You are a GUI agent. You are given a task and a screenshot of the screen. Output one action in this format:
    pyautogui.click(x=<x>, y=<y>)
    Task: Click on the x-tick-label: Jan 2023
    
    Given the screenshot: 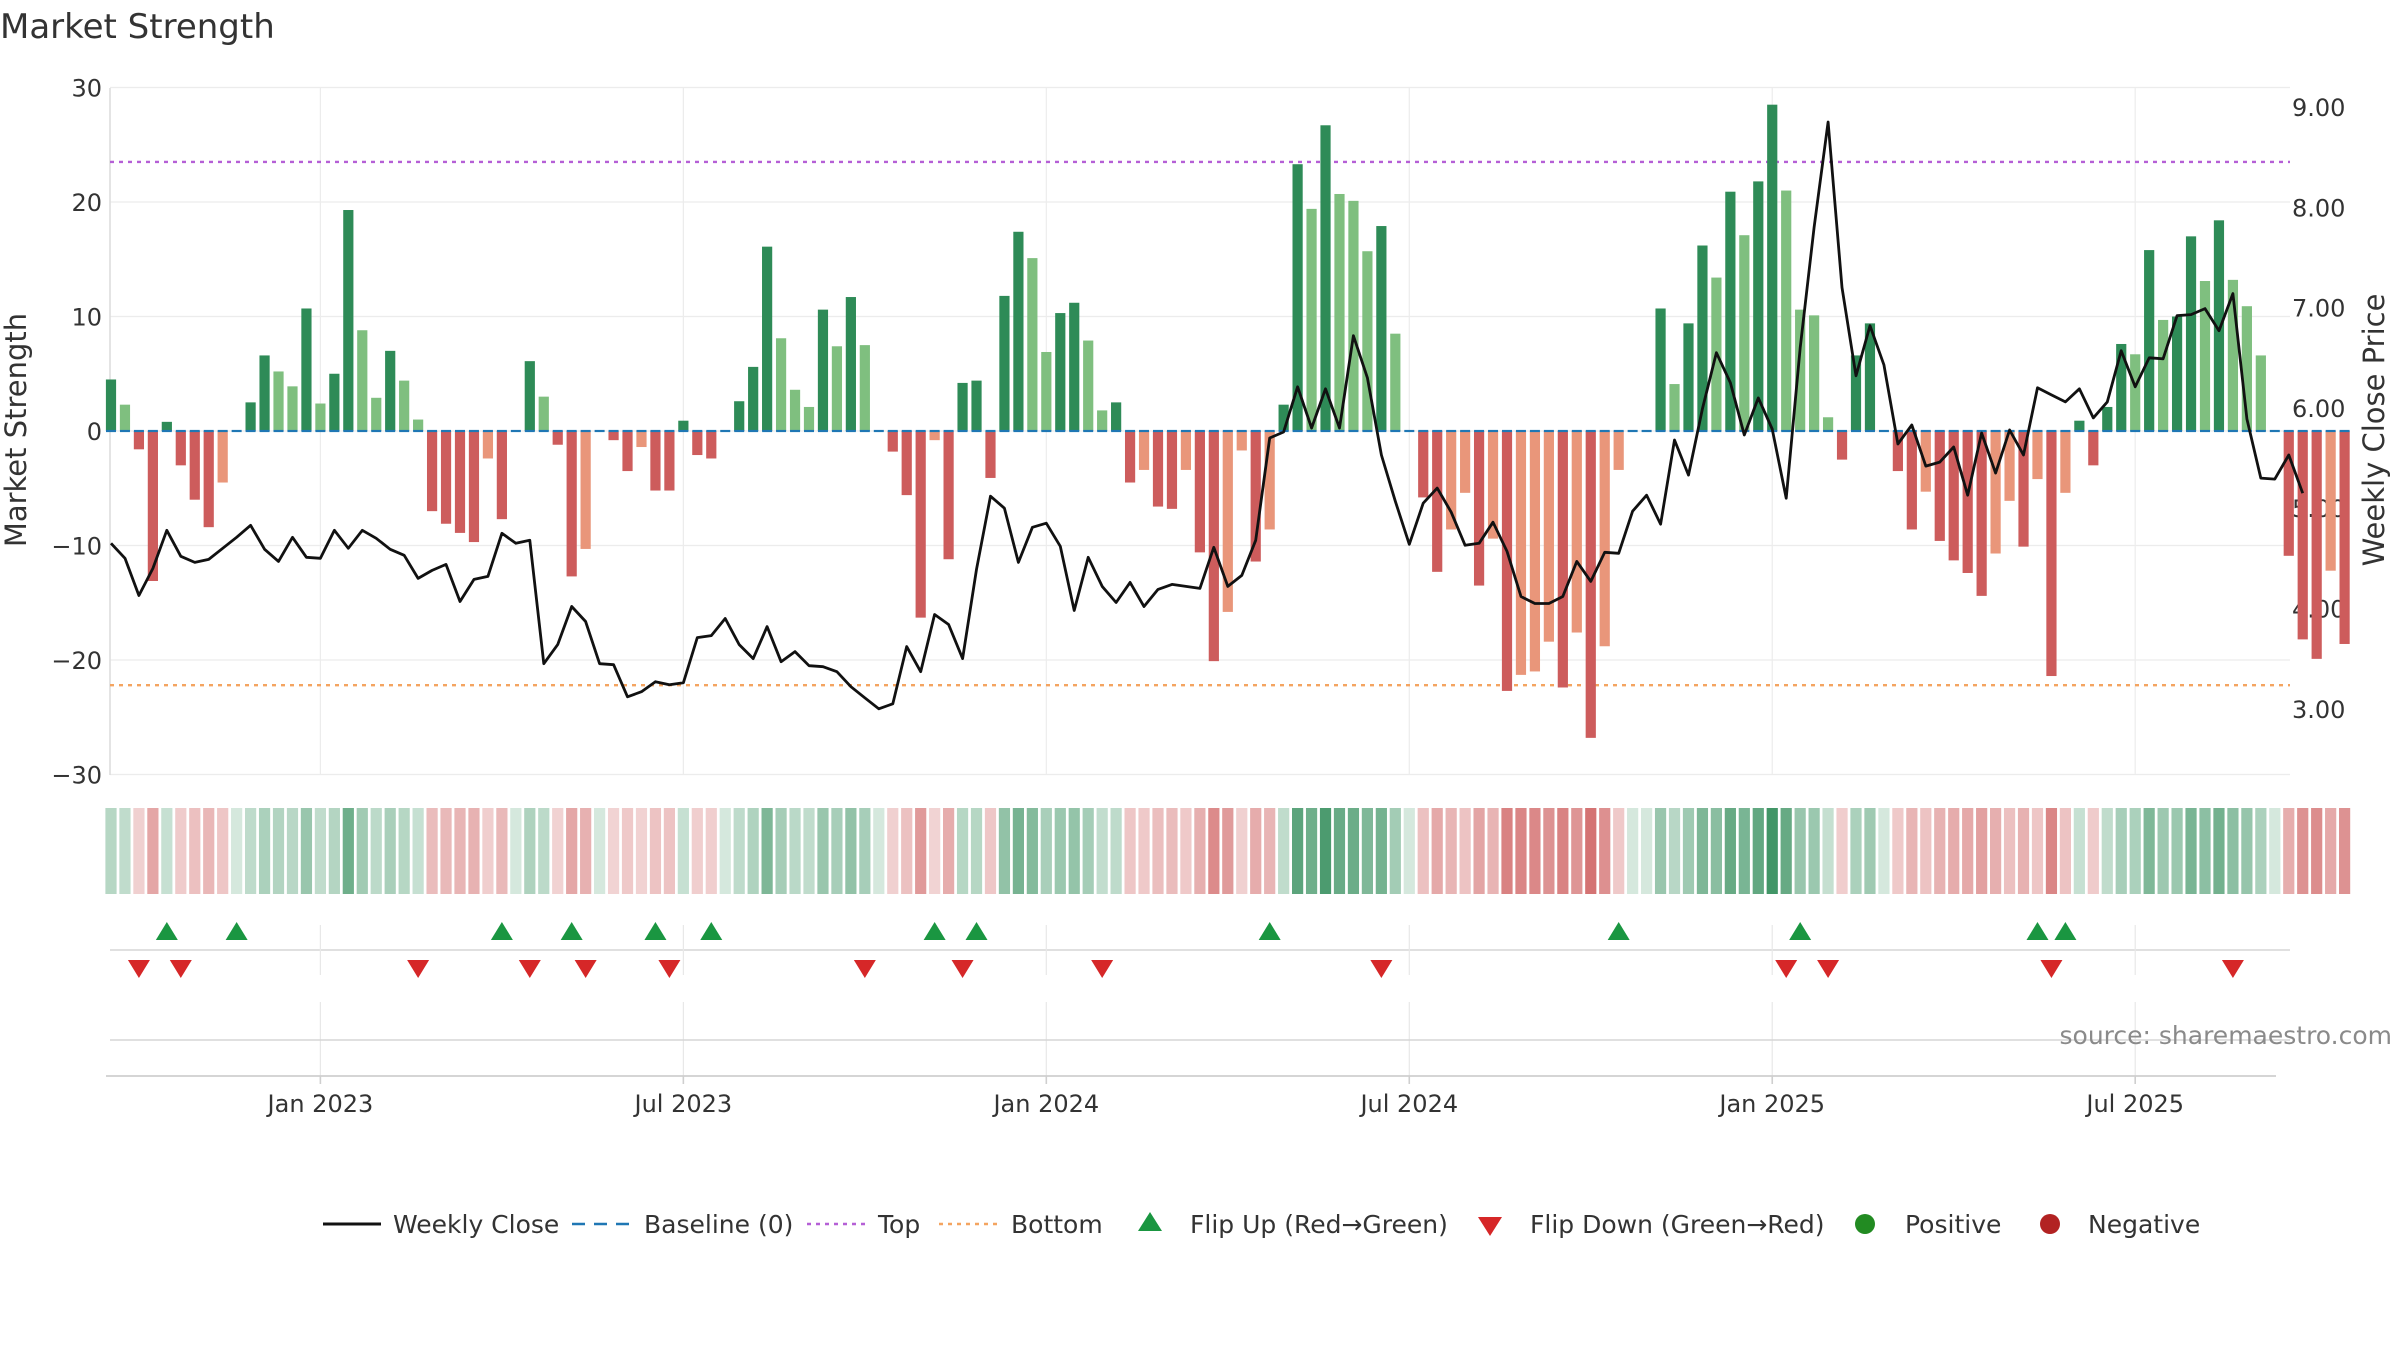 What is the action you would take?
    pyautogui.click(x=320, y=1104)
    